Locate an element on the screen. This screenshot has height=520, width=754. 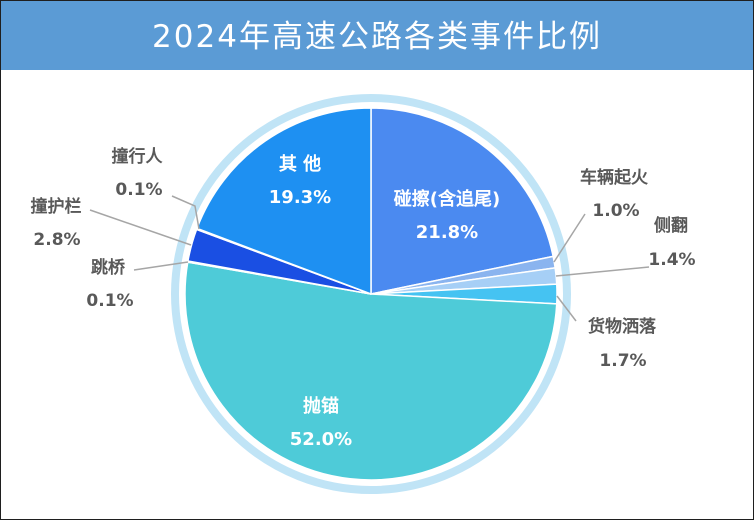
chart-title: 2024年高速公路各类事件比例 is located at coordinates (377, 37).